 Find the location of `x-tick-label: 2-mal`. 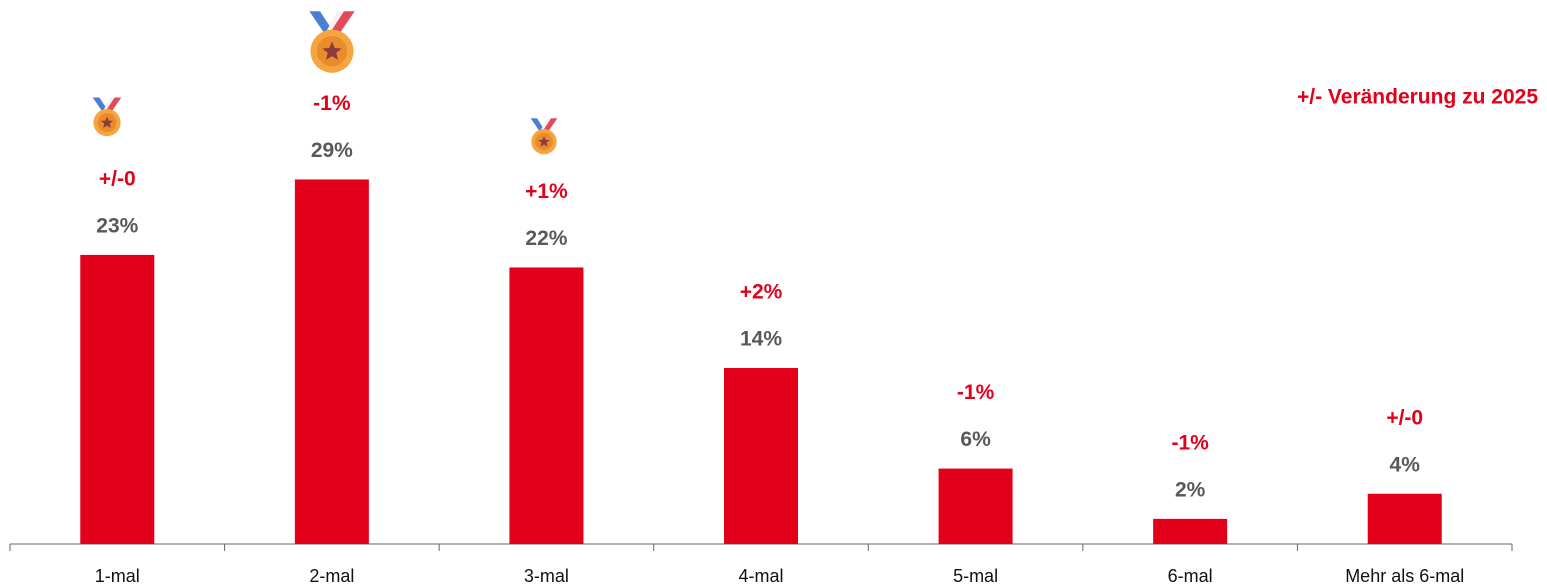

x-tick-label: 2-mal is located at coordinates (331, 575).